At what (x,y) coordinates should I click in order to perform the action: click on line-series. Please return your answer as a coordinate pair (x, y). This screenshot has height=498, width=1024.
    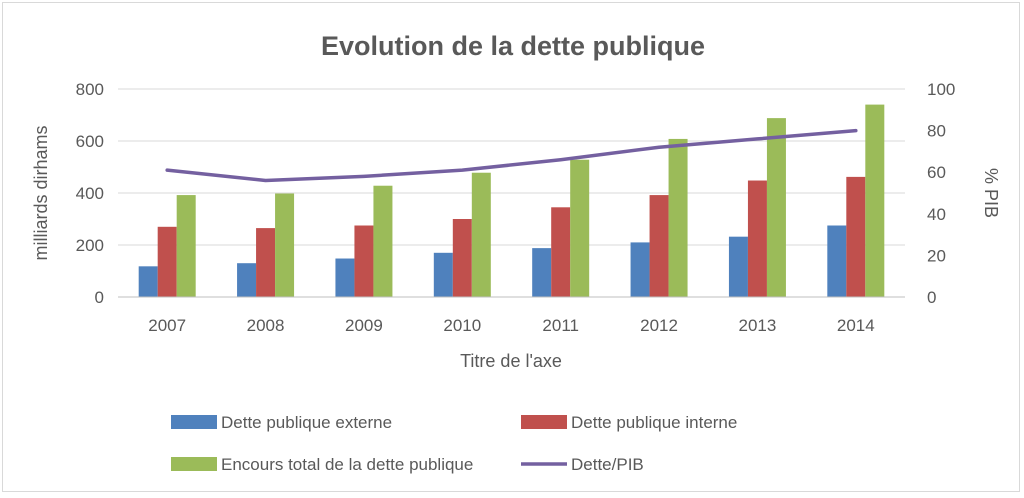
    Looking at the image, I should click on (511, 155).